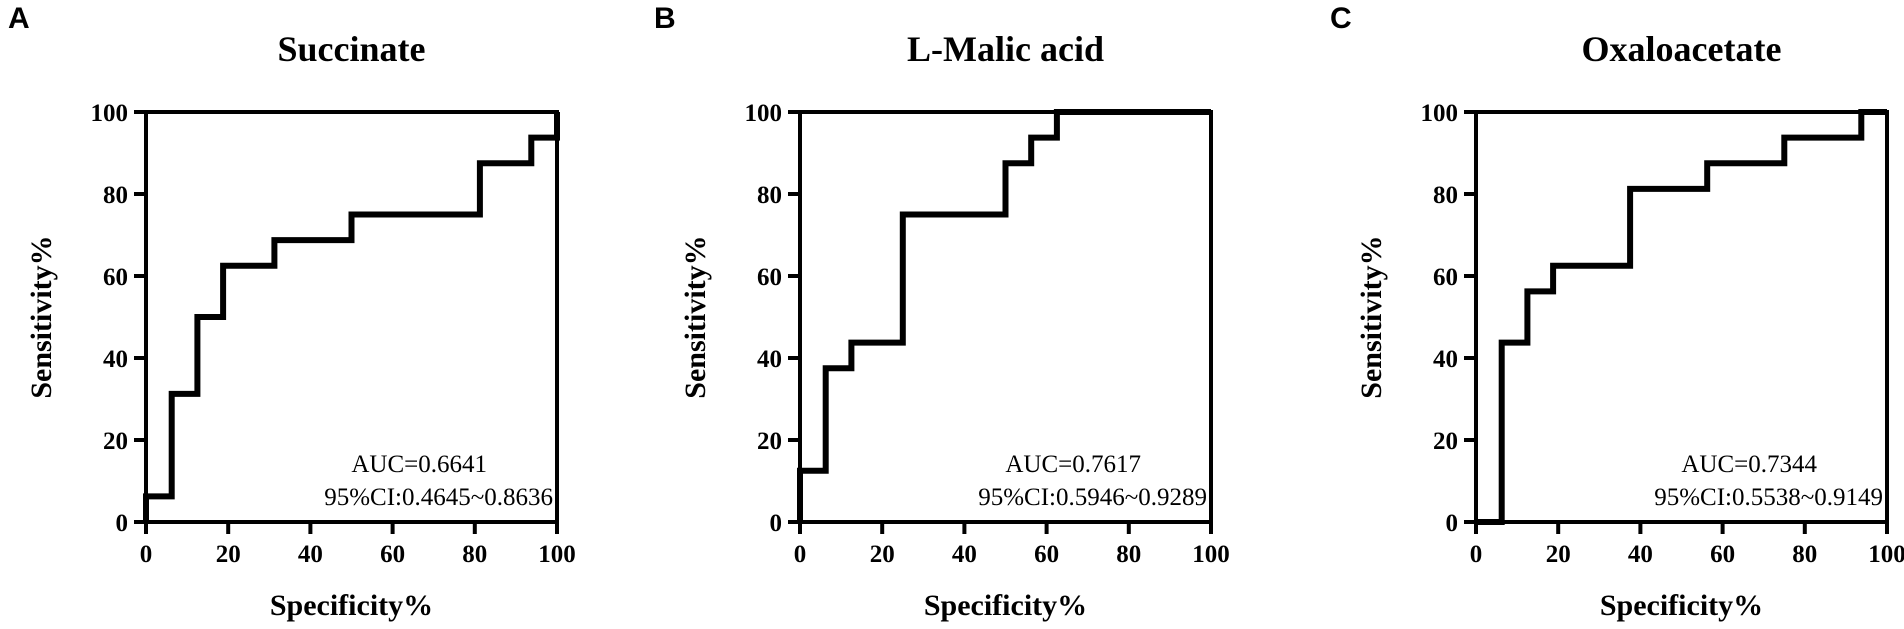 This screenshot has height=629, width=1904. I want to click on chart-title: L-Malic acid, so click(1005, 49).